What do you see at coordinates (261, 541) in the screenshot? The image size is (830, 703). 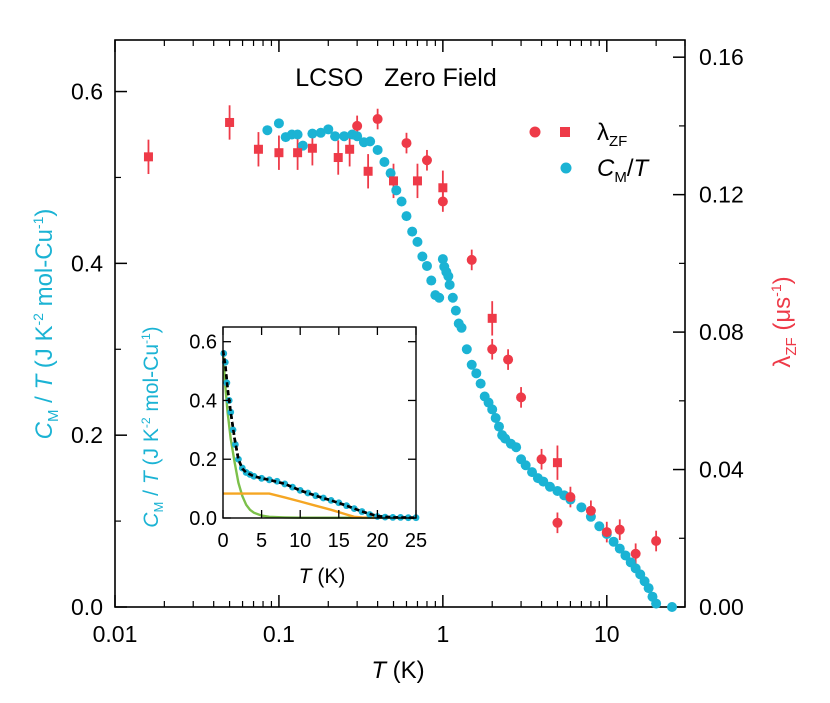 I see `inset-x-tick-label: 5` at bounding box center [261, 541].